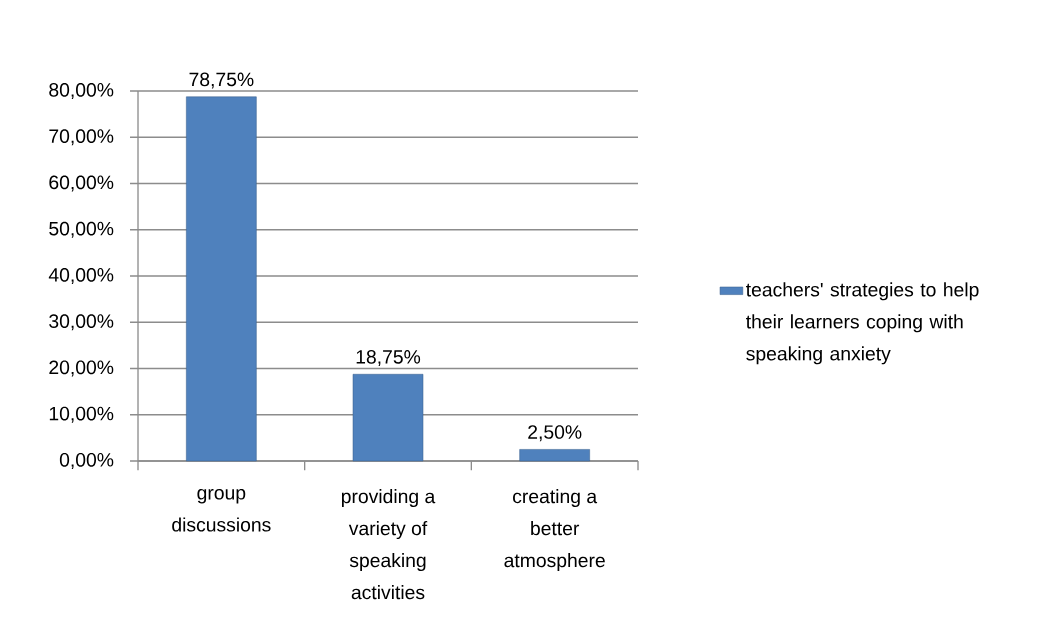 The image size is (1056, 623). Describe the element at coordinates (81, 137) in the screenshot. I see `y-tick-label: 70,00%` at that location.